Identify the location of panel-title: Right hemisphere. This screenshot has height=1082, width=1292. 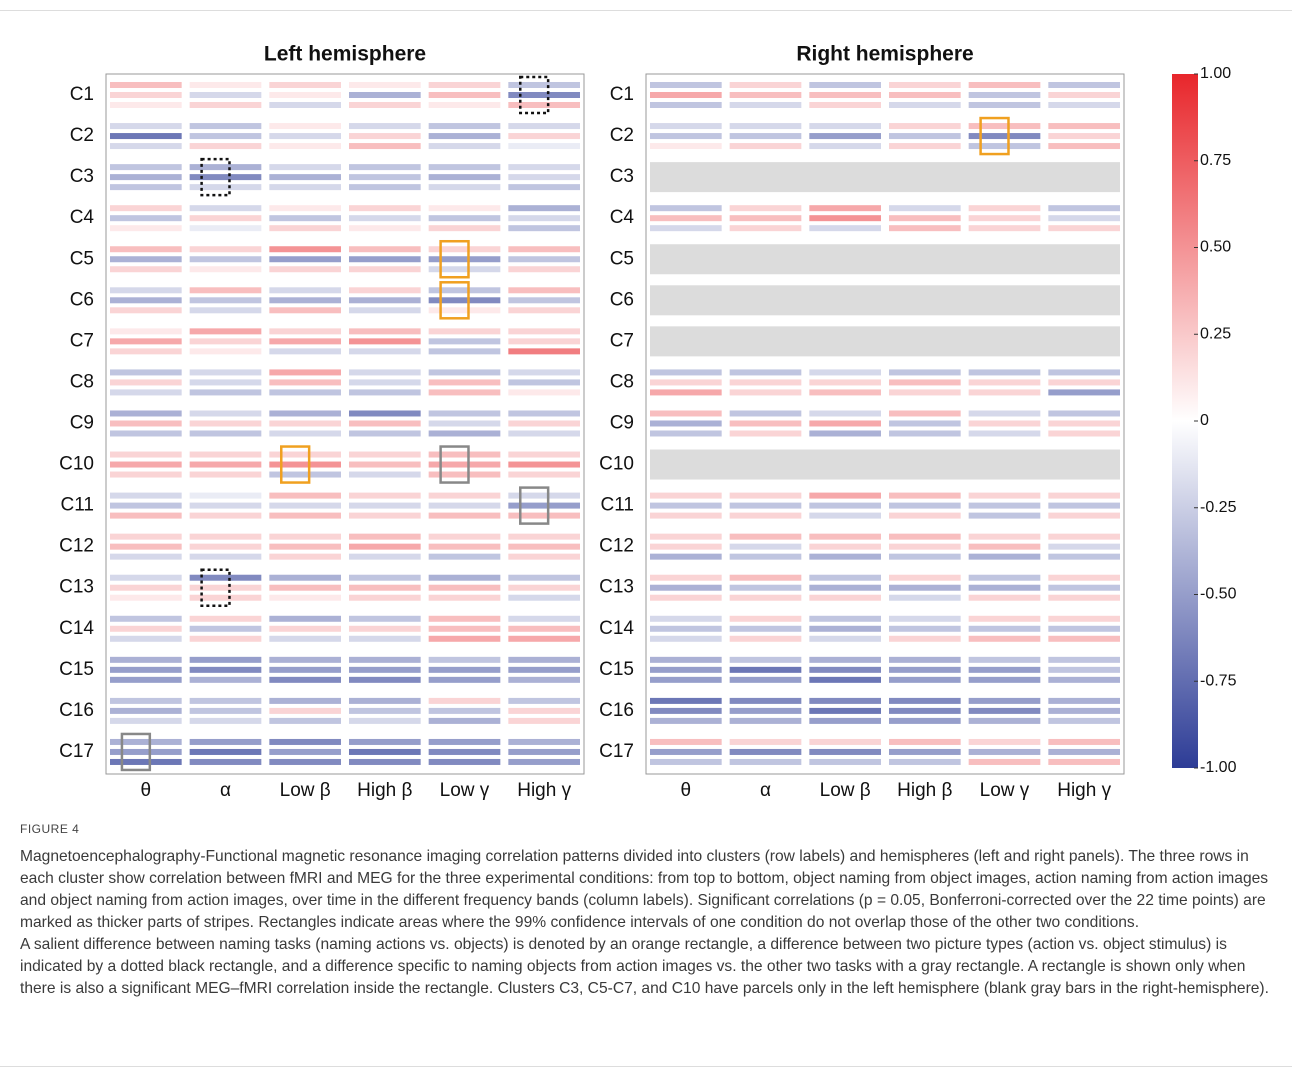
(884, 54).